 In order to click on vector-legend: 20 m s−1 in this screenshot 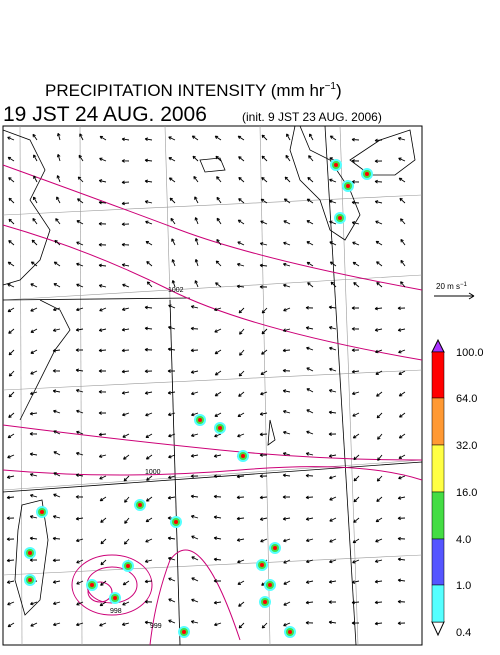, I will do `click(454, 291)`.